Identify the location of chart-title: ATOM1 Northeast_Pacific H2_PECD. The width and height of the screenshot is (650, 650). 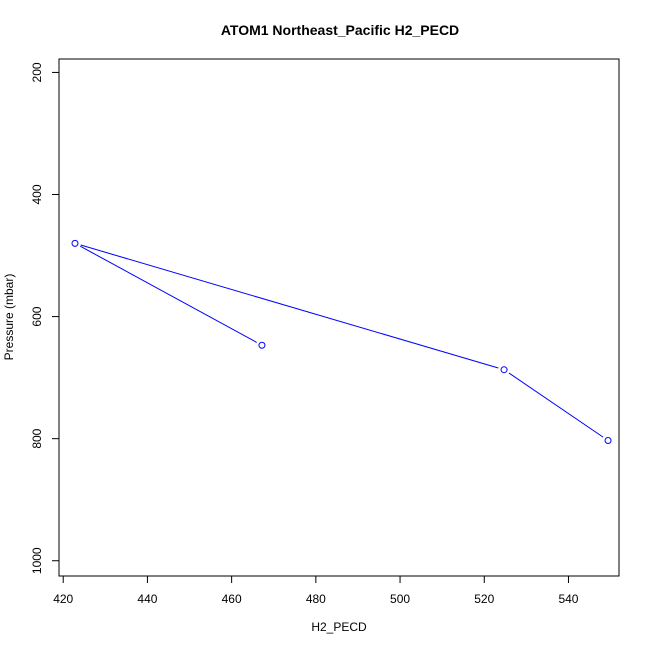
(340, 30).